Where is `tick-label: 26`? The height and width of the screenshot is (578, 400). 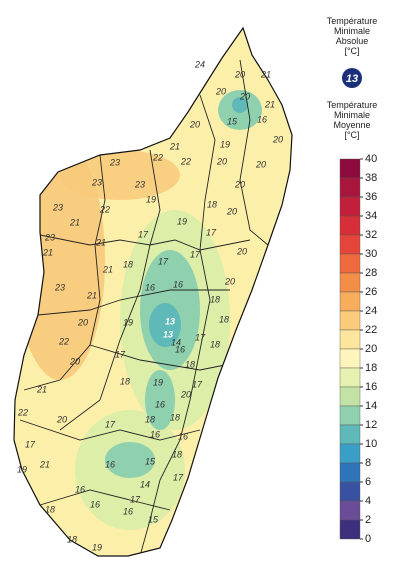
tick-label: 26 is located at coordinates (371, 292).